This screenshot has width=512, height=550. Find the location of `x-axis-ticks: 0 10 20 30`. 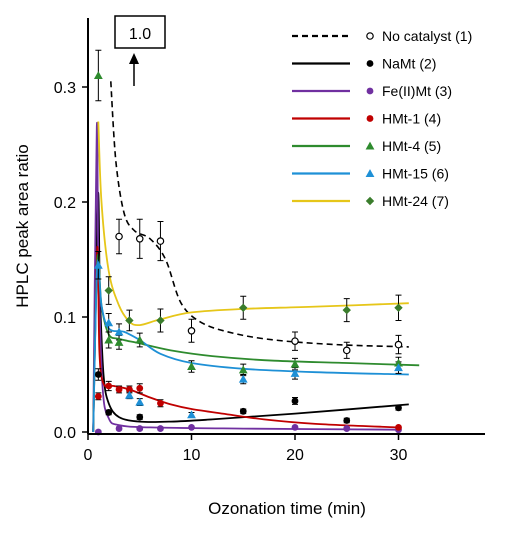

x-axis-ticks: 0 10 20 30 is located at coordinates (246, 449).